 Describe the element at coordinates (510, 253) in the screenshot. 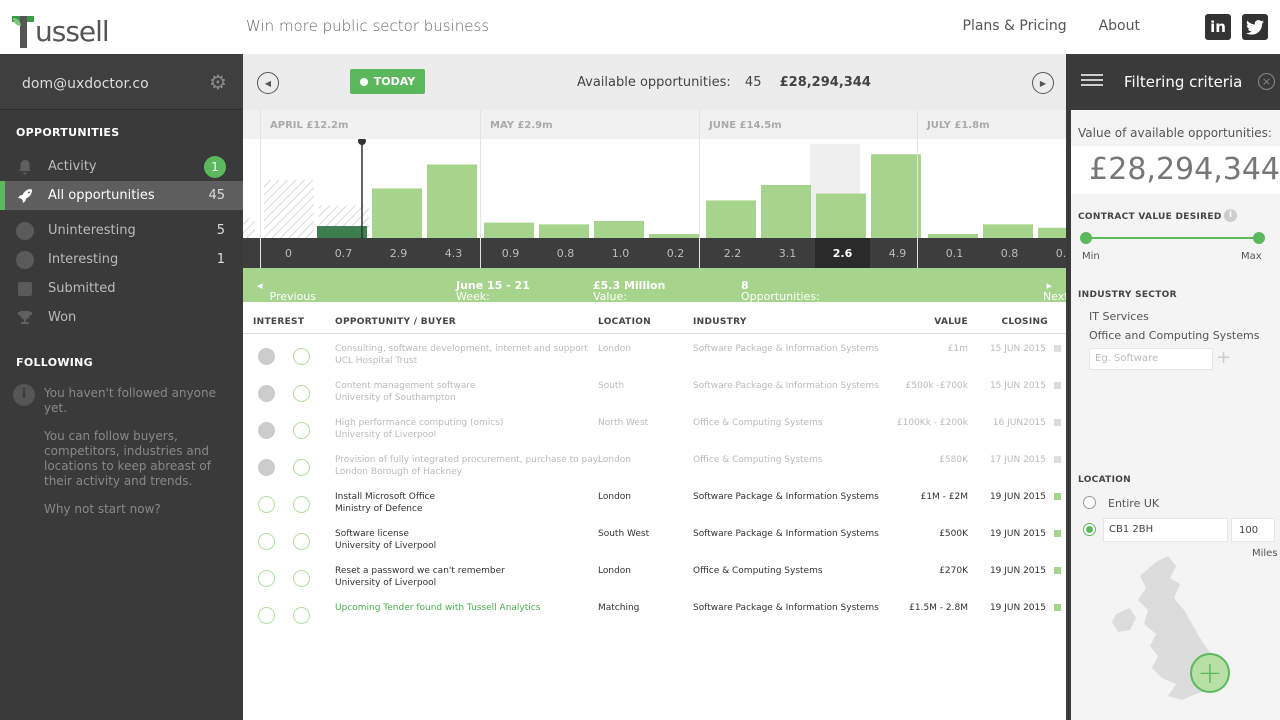

I see `week-value-label: 0.9` at that location.